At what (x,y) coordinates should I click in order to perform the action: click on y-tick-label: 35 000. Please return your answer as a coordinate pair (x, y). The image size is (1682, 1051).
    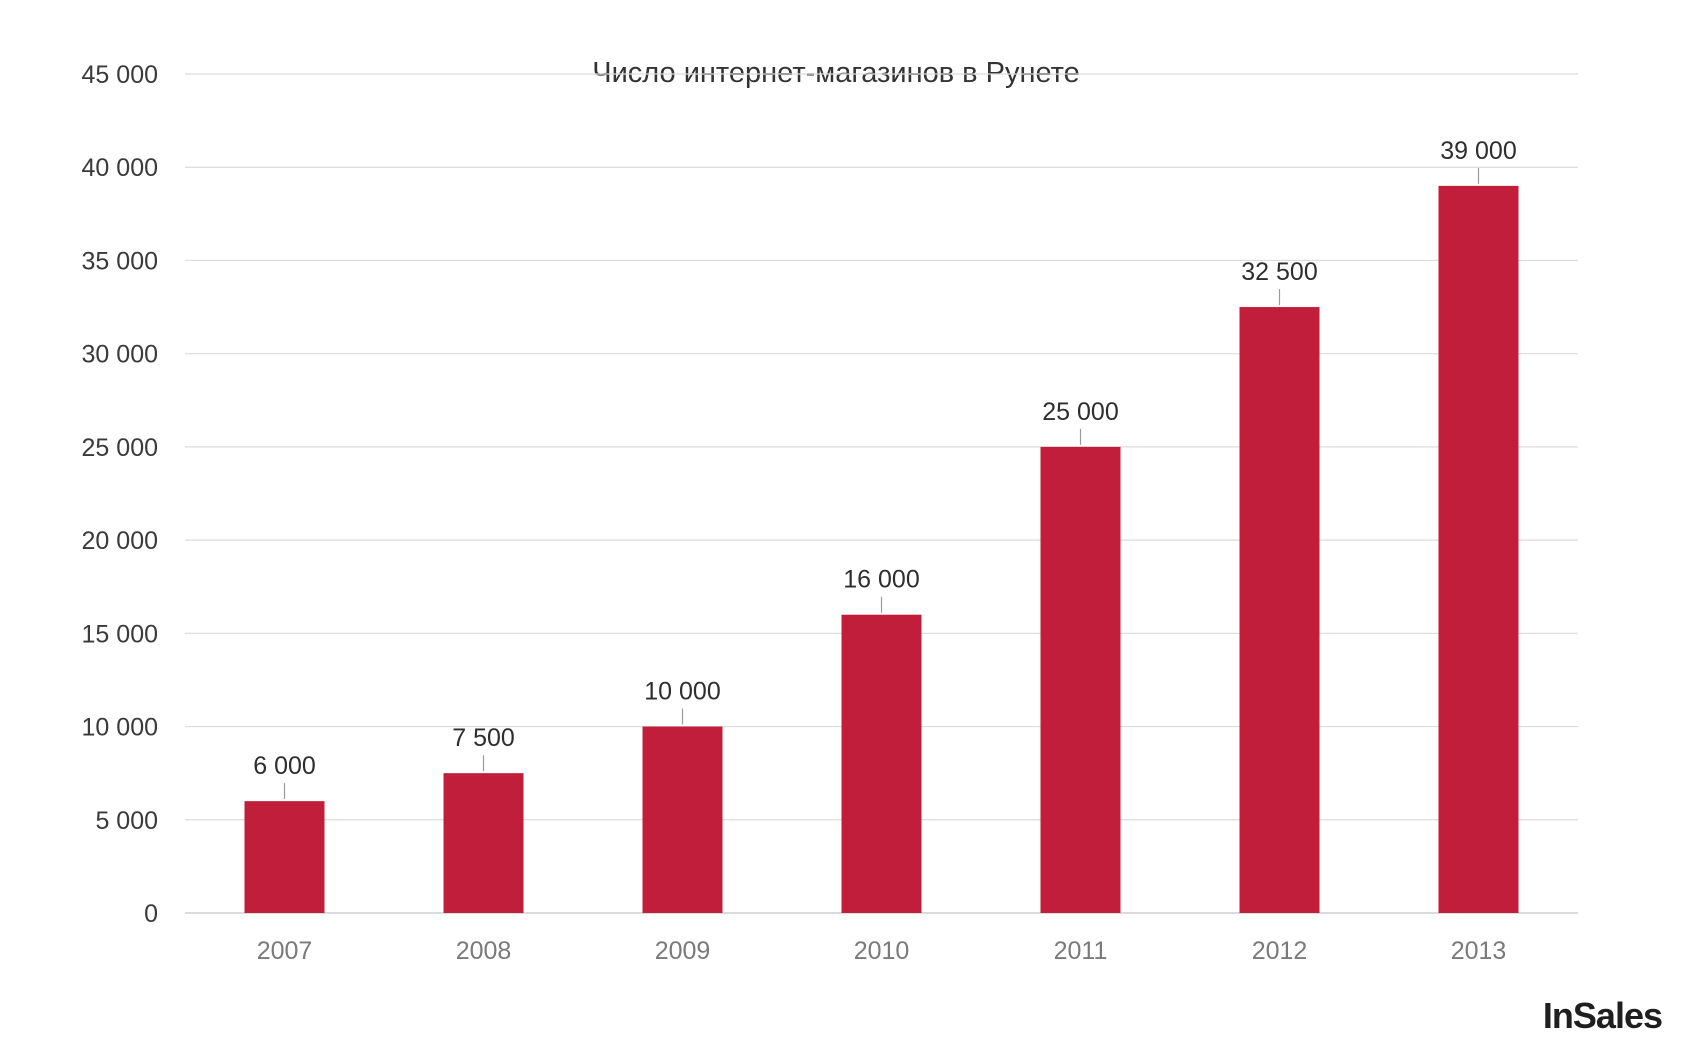
    Looking at the image, I should click on (120, 261).